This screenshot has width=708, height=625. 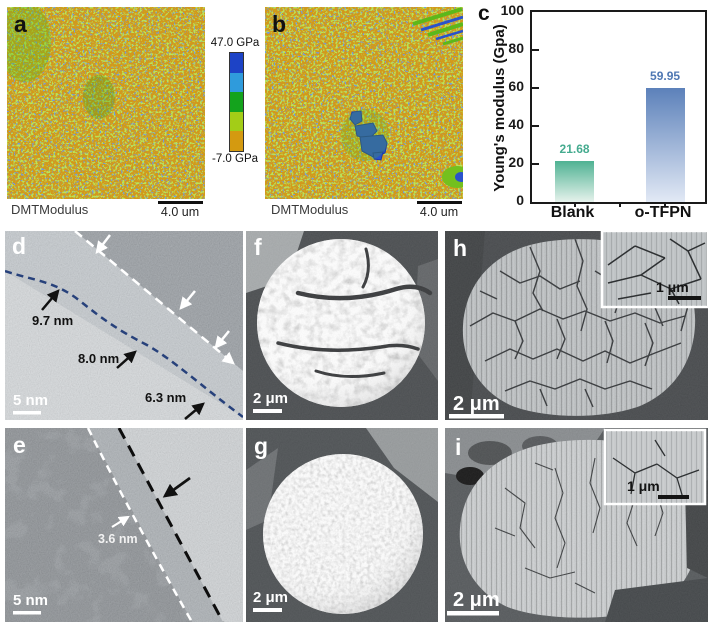 I want to click on category-label: o-TFPN, so click(x=663, y=212).